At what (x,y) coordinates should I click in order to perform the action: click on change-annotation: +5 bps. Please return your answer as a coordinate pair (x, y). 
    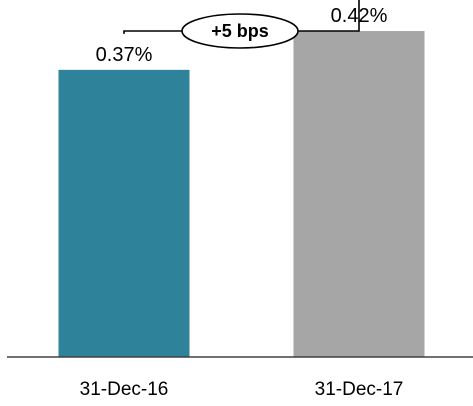
    Looking at the image, I should click on (241, 24).